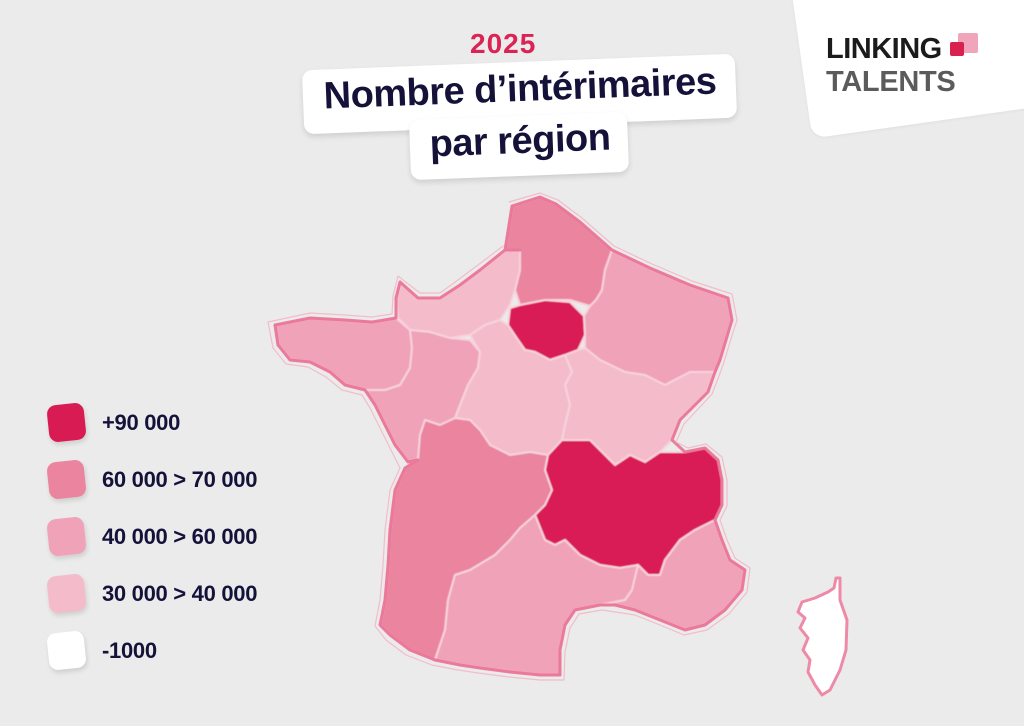 Image resolution: width=1024 pixels, height=726 pixels. I want to click on year-label: 2025, so click(503, 43).